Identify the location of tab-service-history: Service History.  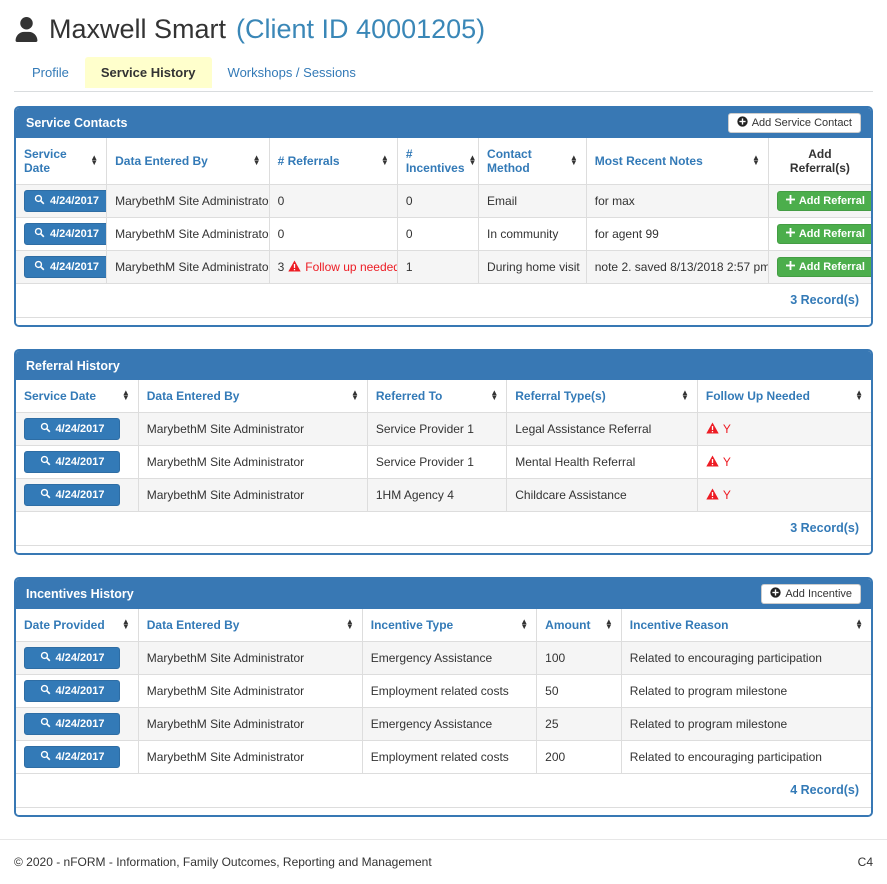
(148, 72).